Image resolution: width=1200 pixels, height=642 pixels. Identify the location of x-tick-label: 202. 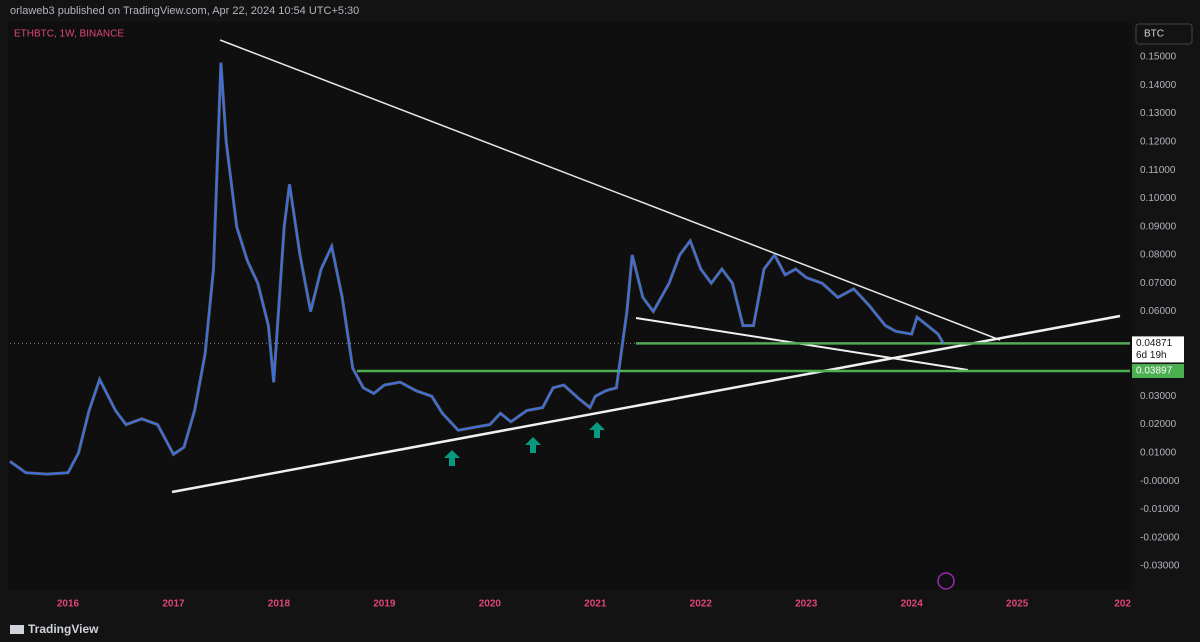
(1122, 604).